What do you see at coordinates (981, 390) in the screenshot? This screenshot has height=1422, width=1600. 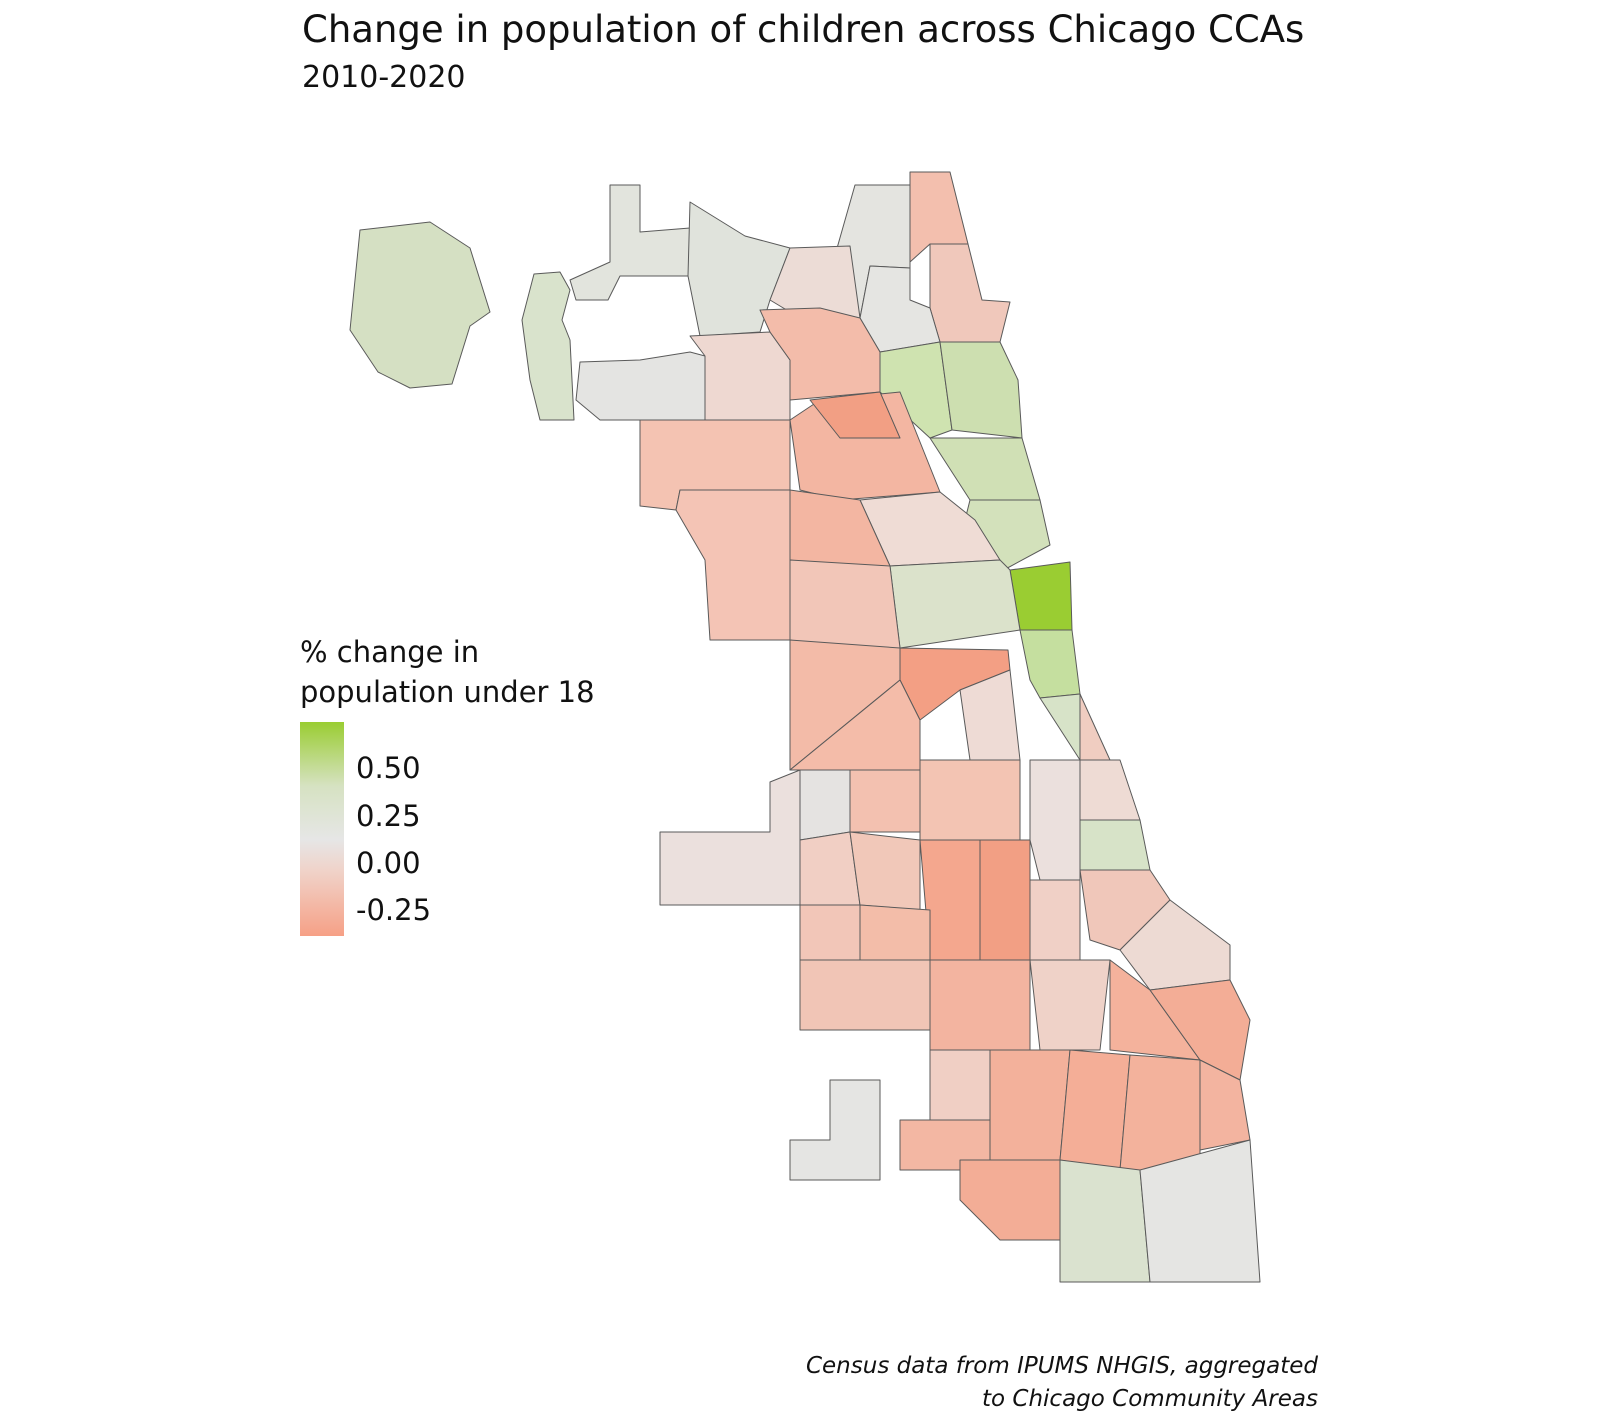 I see `cca-lakeview` at bounding box center [981, 390].